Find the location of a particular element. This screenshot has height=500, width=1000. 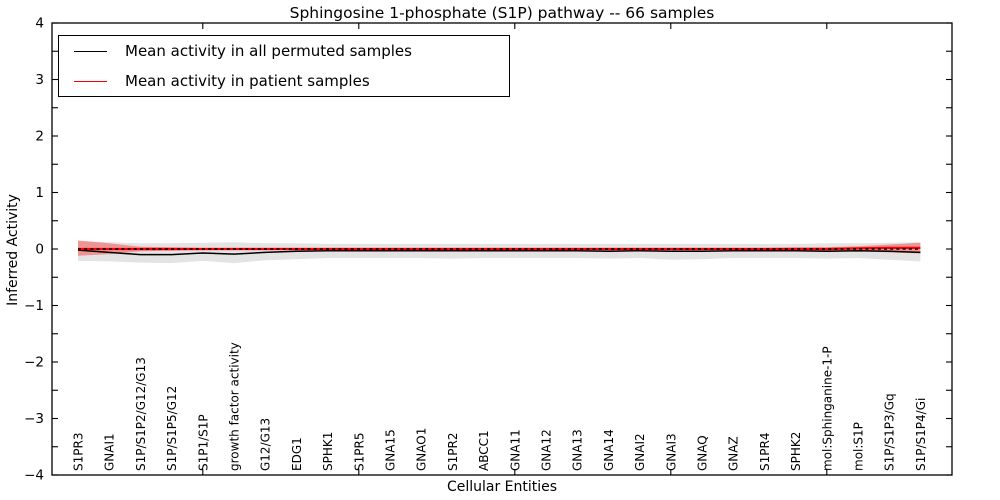

x-category-label: SPHK2 is located at coordinates (796, 451).